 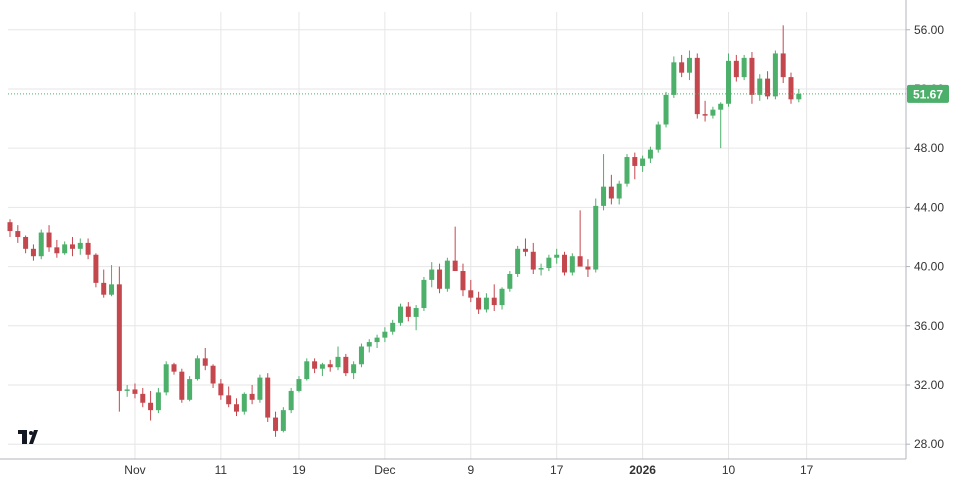 I want to click on time-tick-label: Dec, so click(x=384, y=470).